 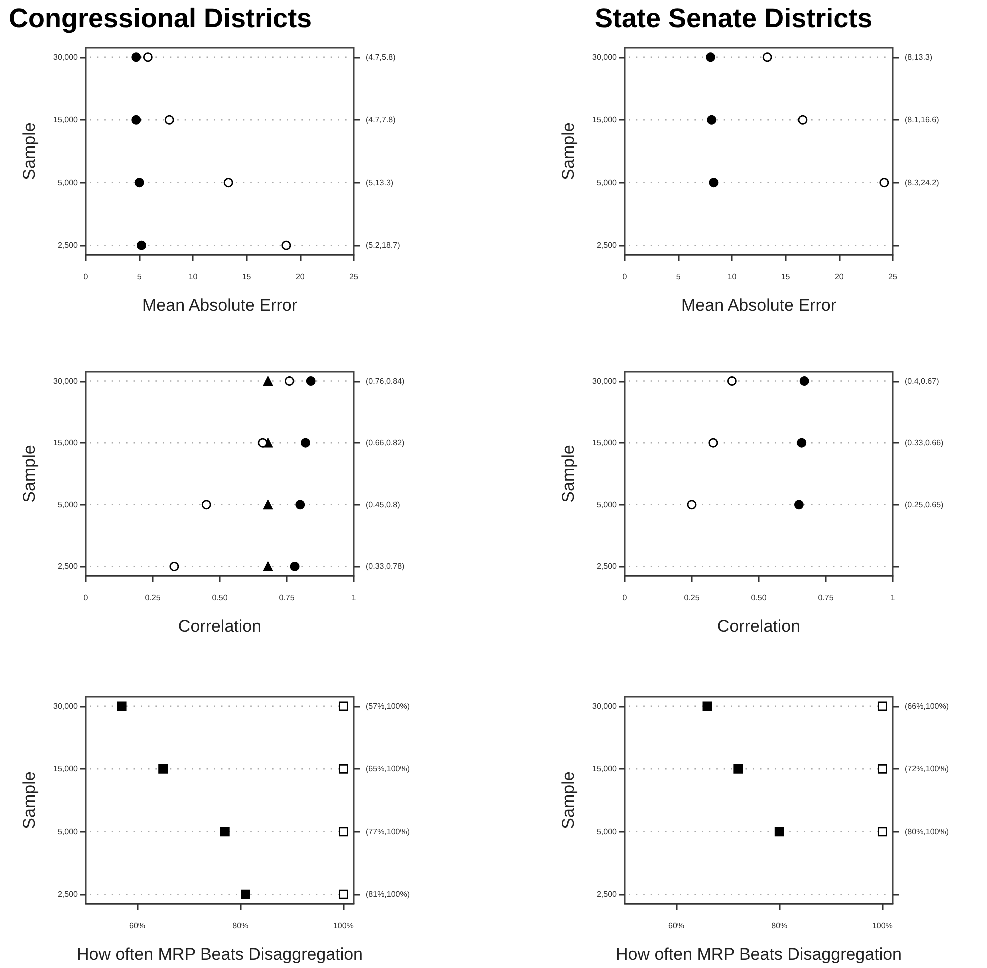 I want to click on x-axis-title: How often MRP Beats Disaggregation, so click(x=220, y=954).